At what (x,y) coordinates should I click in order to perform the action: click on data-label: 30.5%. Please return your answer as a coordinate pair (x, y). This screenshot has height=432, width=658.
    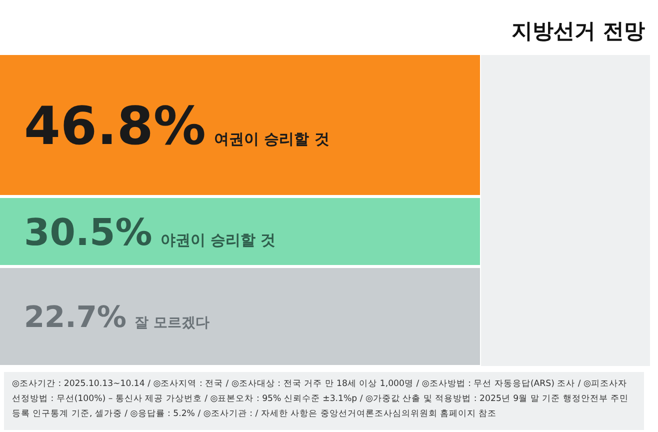
    Looking at the image, I should click on (88, 232).